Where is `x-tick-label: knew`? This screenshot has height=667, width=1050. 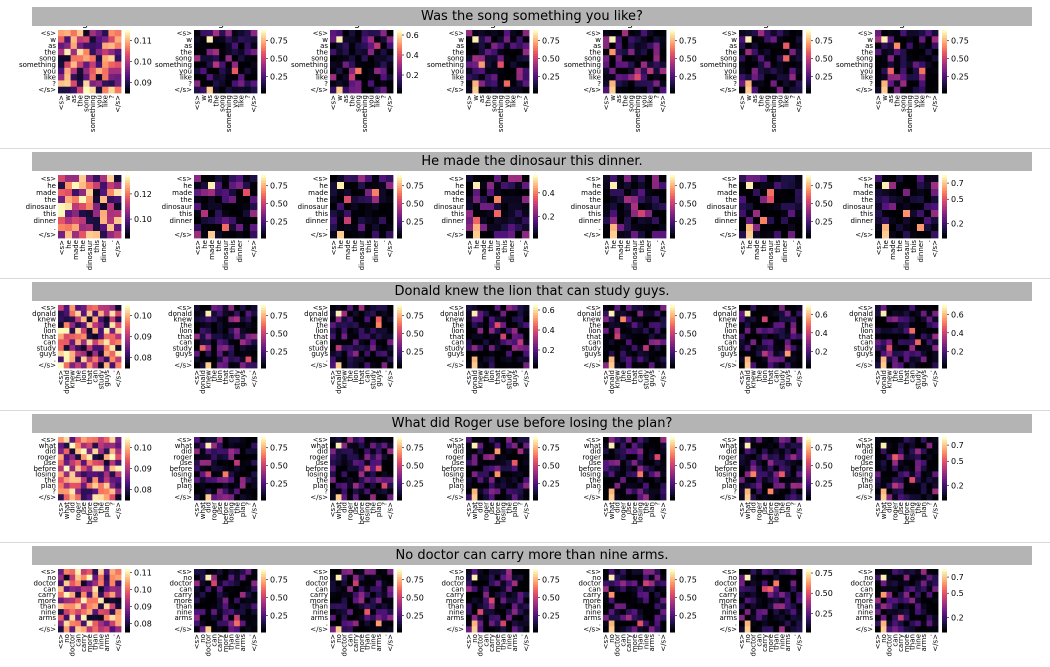 x-tick-label: knew is located at coordinates (618, 379).